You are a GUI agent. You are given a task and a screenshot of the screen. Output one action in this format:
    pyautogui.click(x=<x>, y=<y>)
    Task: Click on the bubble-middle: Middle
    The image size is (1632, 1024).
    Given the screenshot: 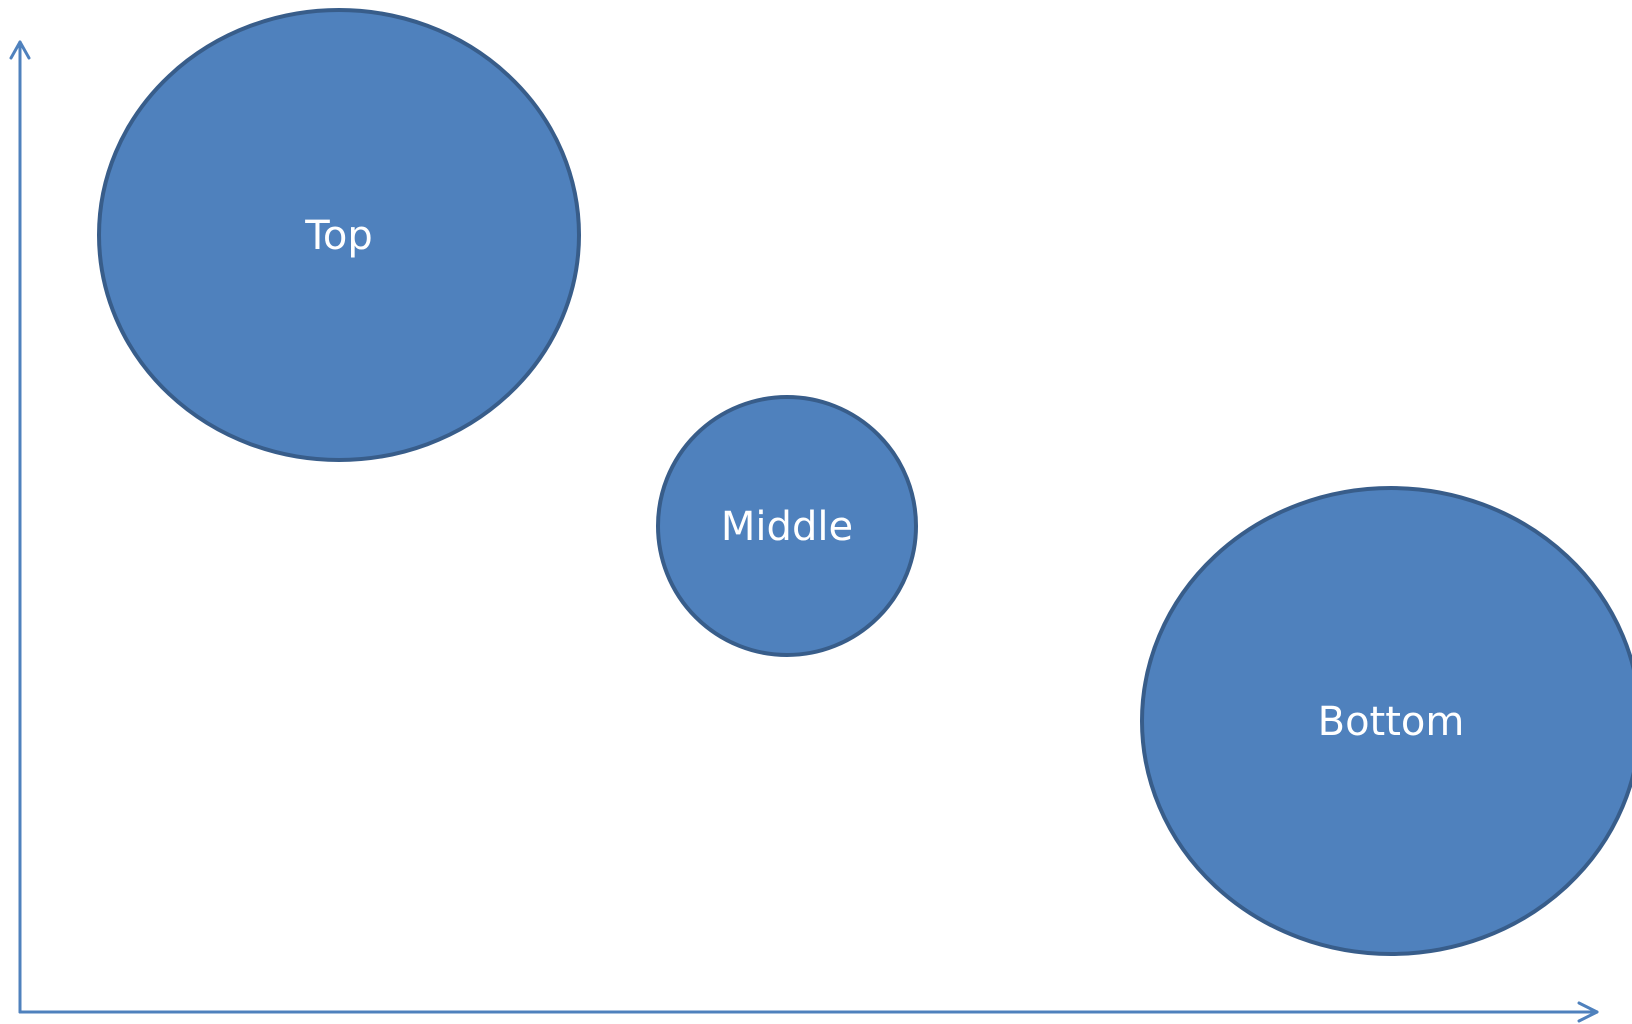 What is the action you would take?
    pyautogui.click(x=787, y=526)
    